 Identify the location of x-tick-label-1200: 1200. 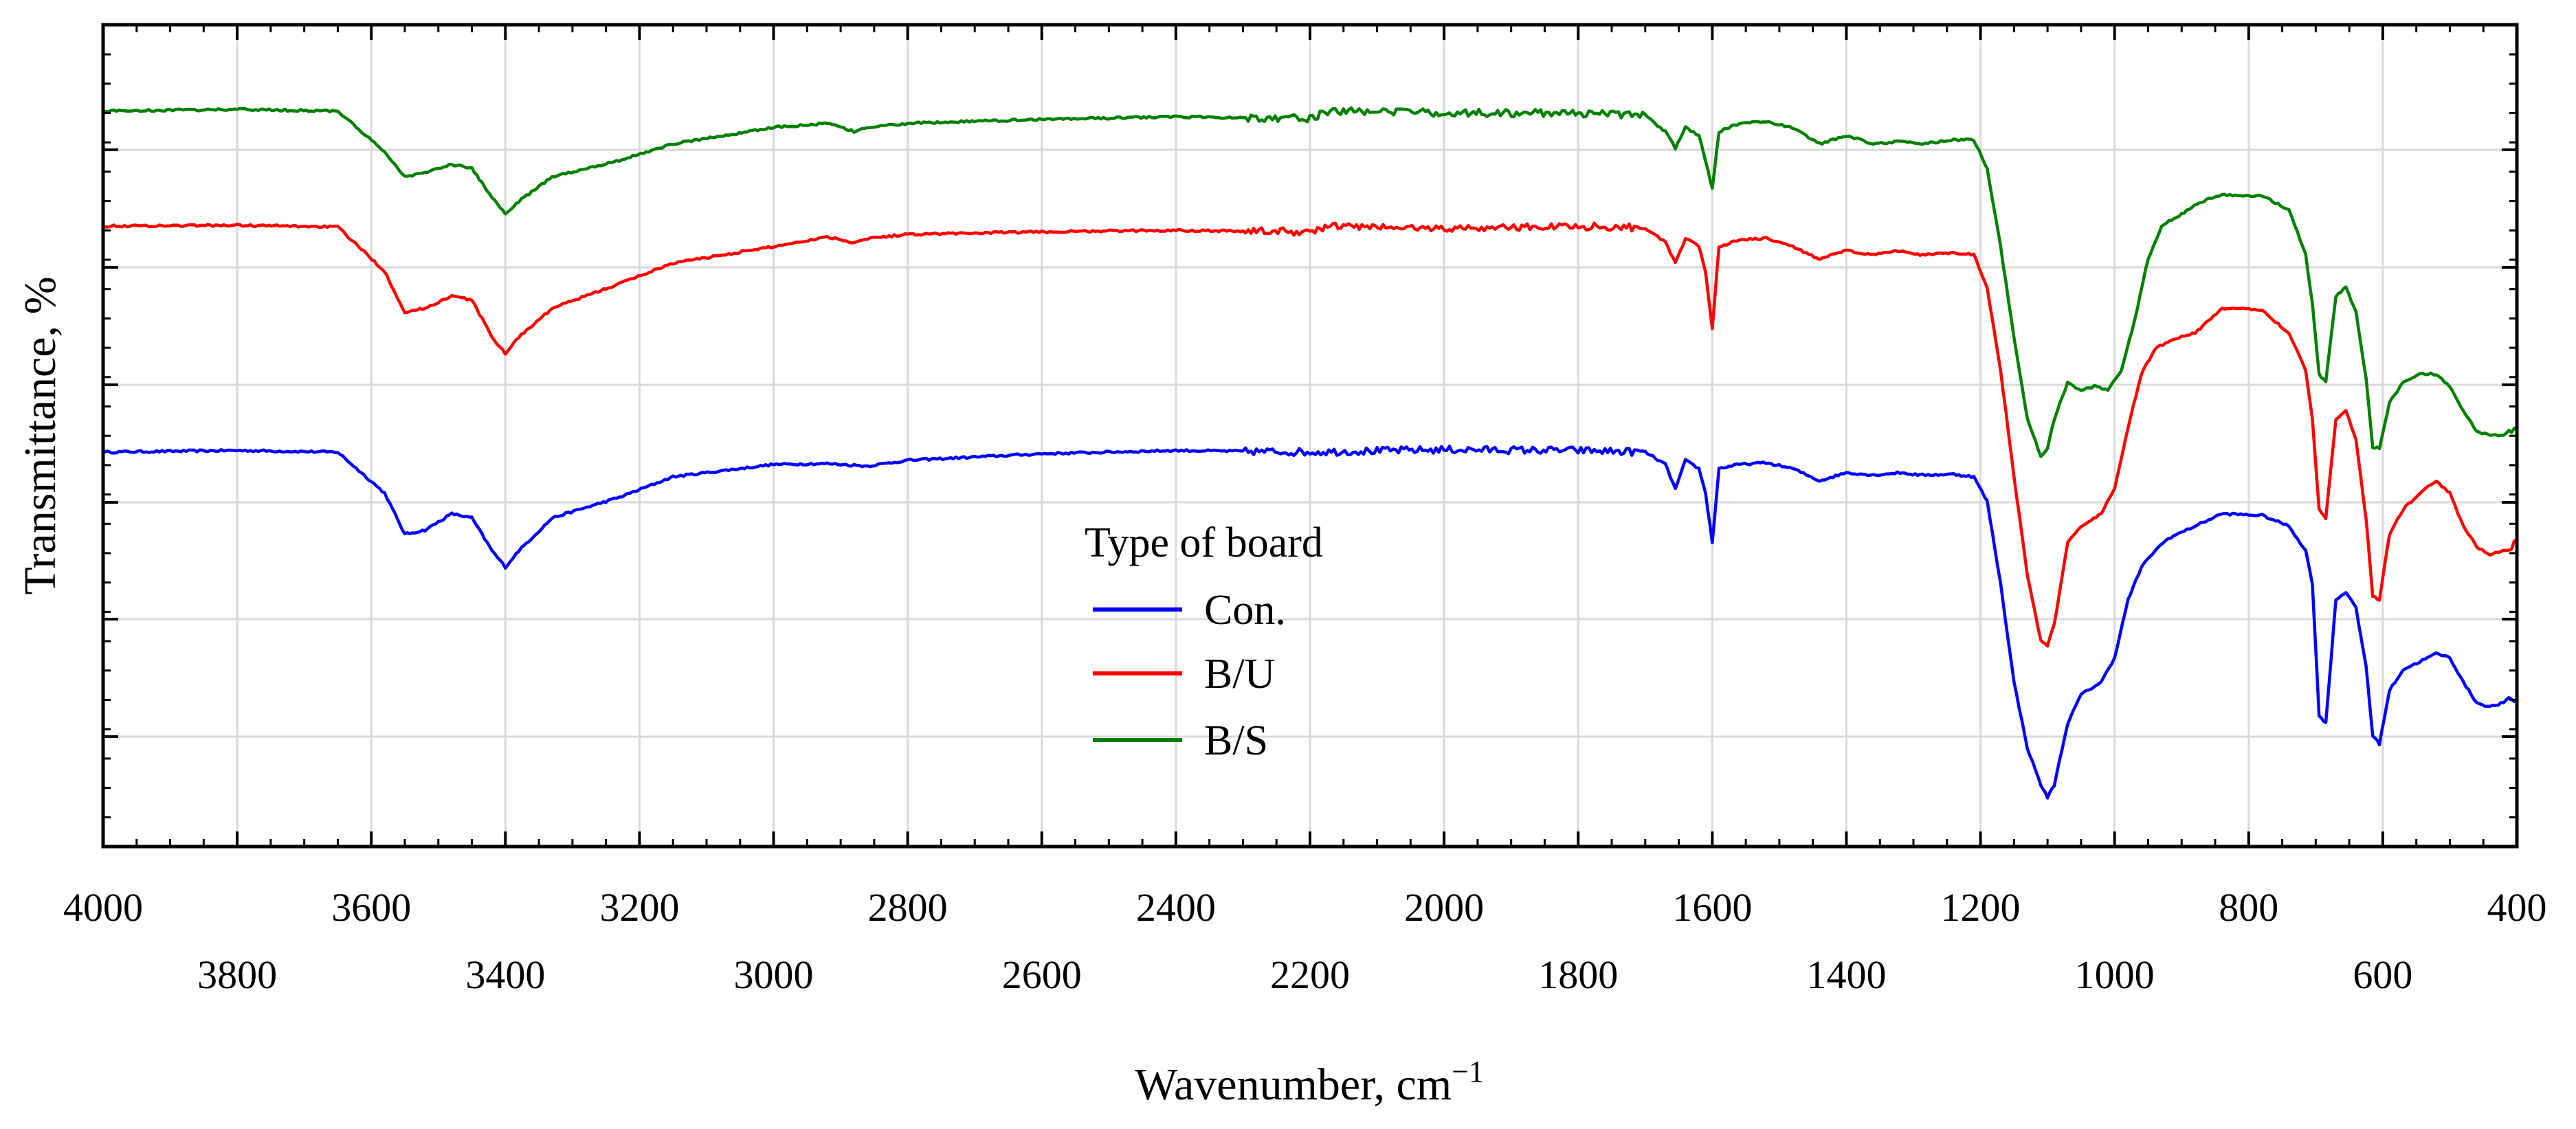
(1981, 908).